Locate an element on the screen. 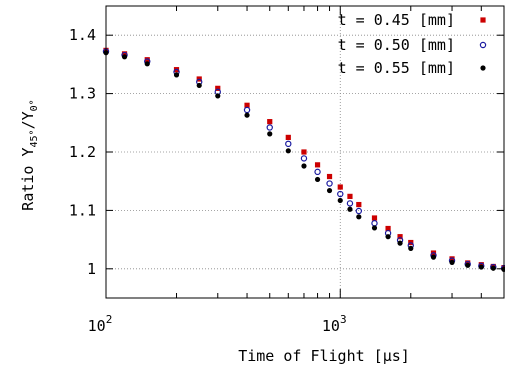  legend-label: t = 0.50 [mm] is located at coordinates (396, 45).